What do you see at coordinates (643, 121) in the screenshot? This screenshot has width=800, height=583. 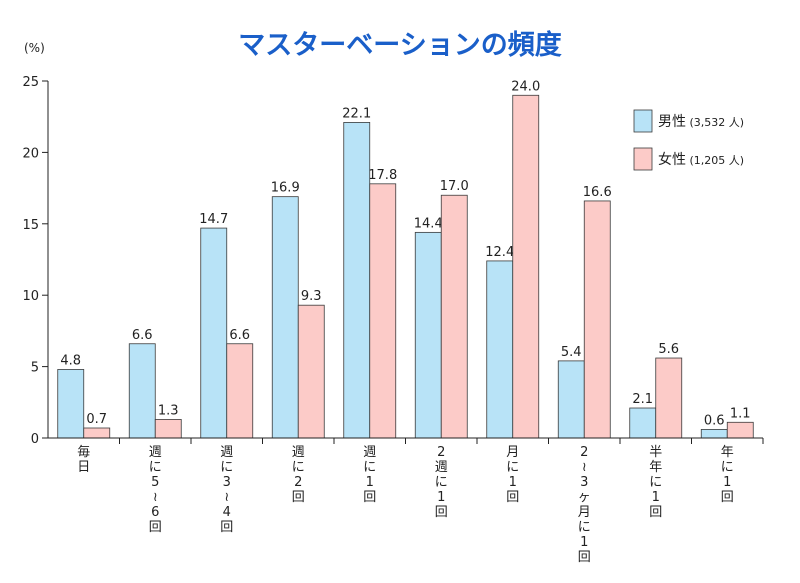 I see `legend-swatch-male` at bounding box center [643, 121].